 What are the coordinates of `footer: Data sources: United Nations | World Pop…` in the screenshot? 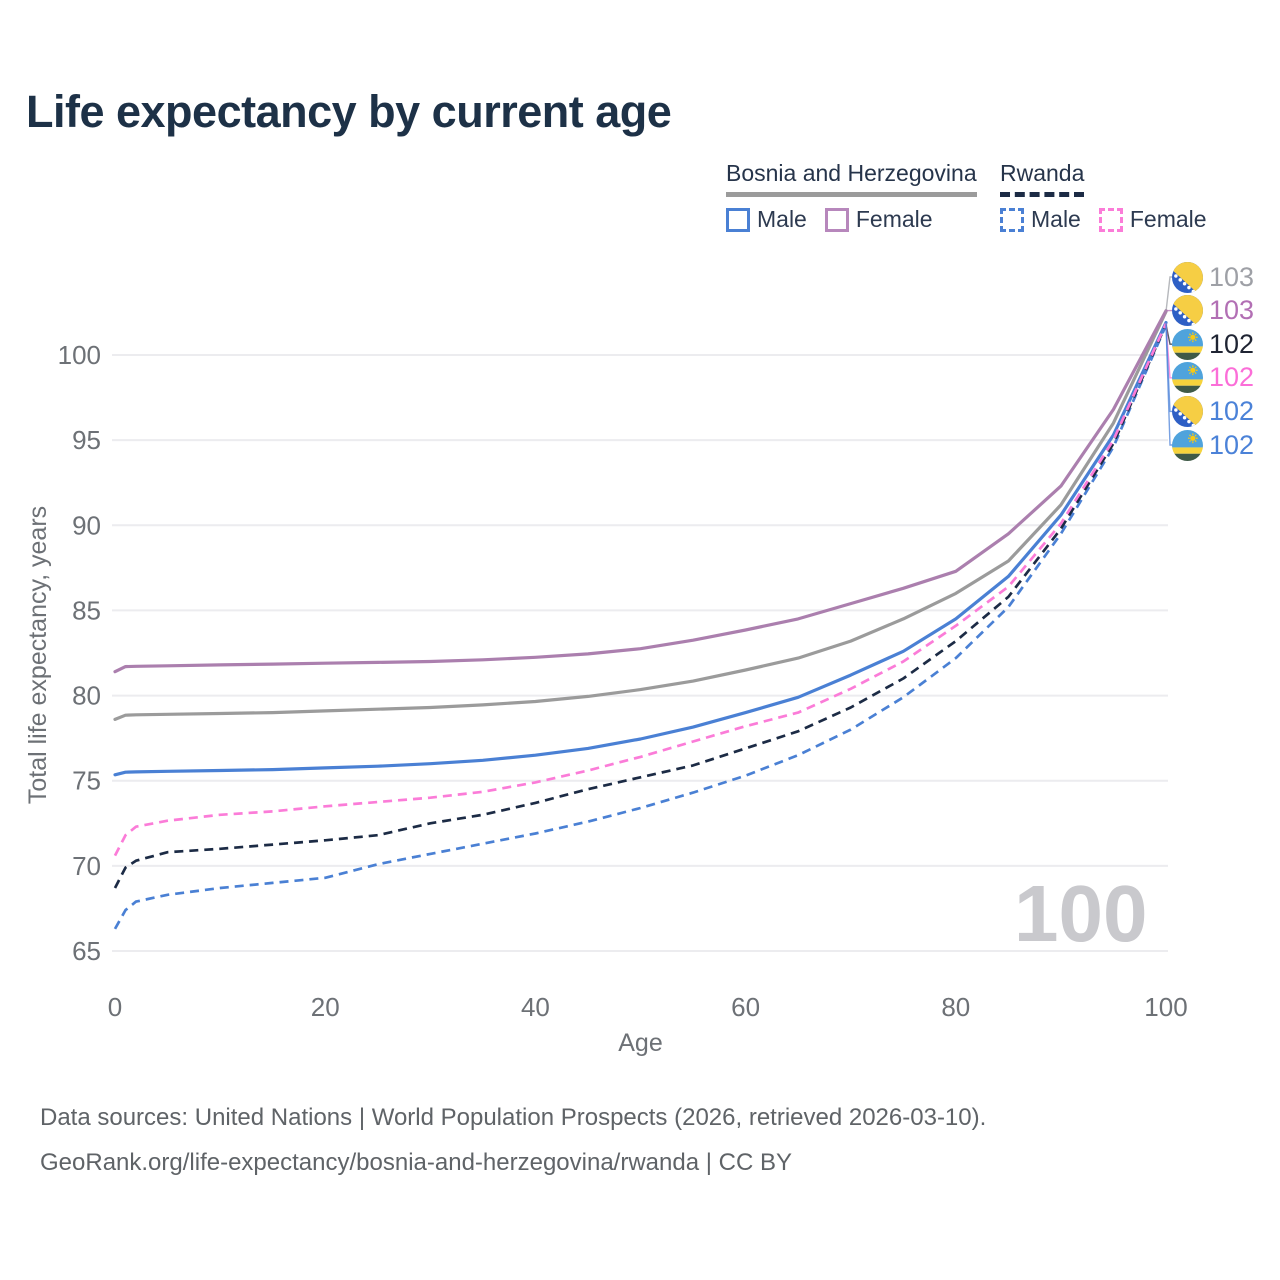 It's located at (513, 1149).